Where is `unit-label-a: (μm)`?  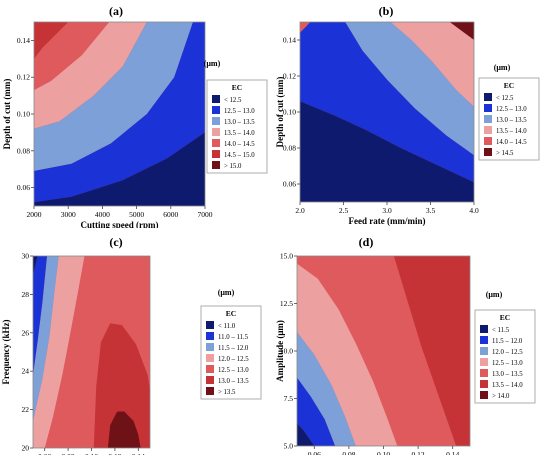 unit-label-a: (μm) is located at coordinates (212, 63).